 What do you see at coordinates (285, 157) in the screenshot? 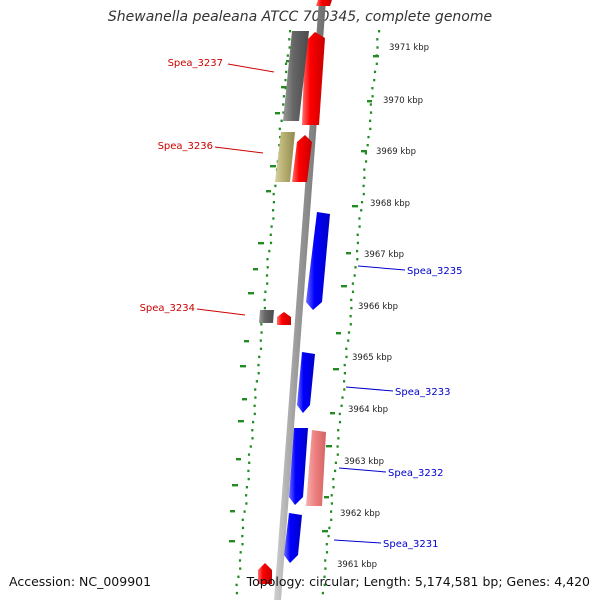
I see `gene-block-khaki` at bounding box center [285, 157].